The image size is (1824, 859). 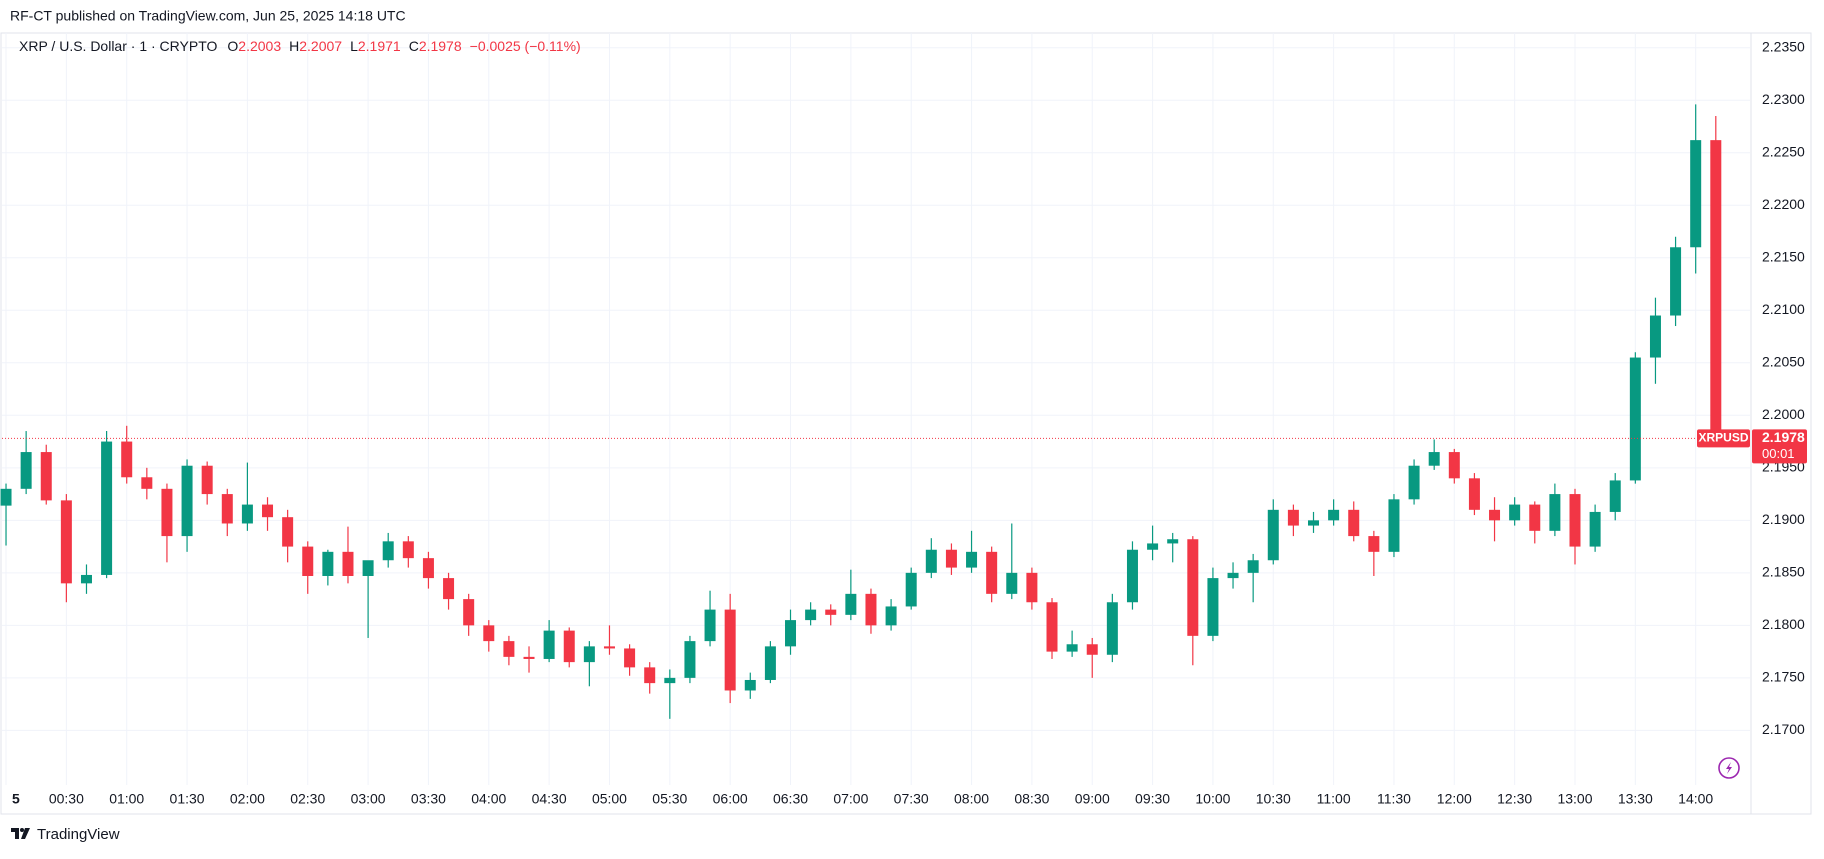 I want to click on high-label: H, so click(x=294, y=46).